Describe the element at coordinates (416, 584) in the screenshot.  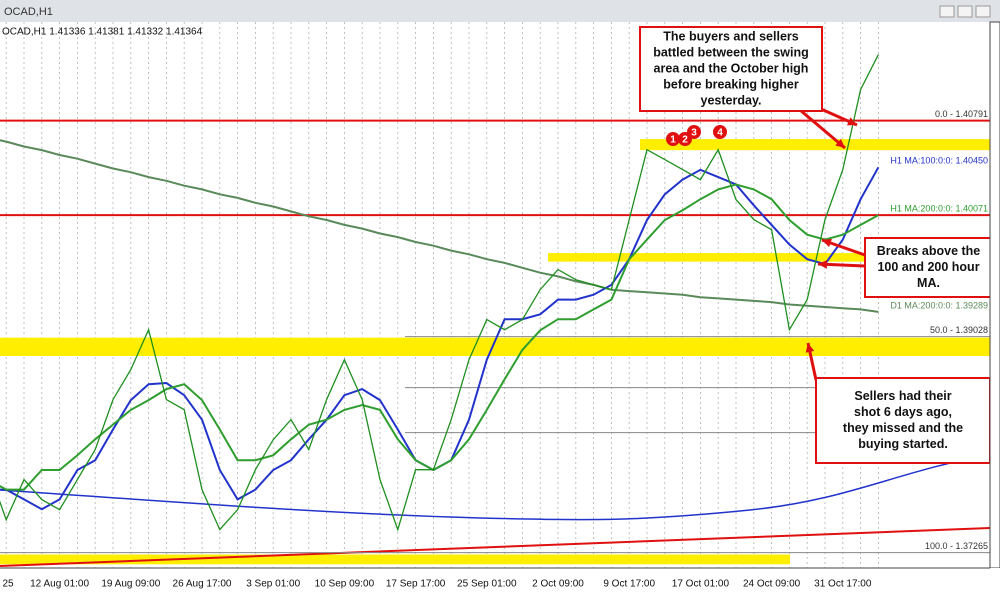
I see `x-tick-label: 17 Sep 17:00` at that location.